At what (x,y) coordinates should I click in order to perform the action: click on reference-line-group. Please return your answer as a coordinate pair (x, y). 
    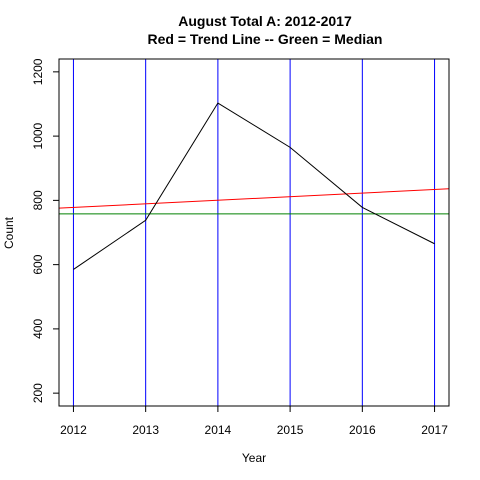
    Looking at the image, I should click on (254, 201).